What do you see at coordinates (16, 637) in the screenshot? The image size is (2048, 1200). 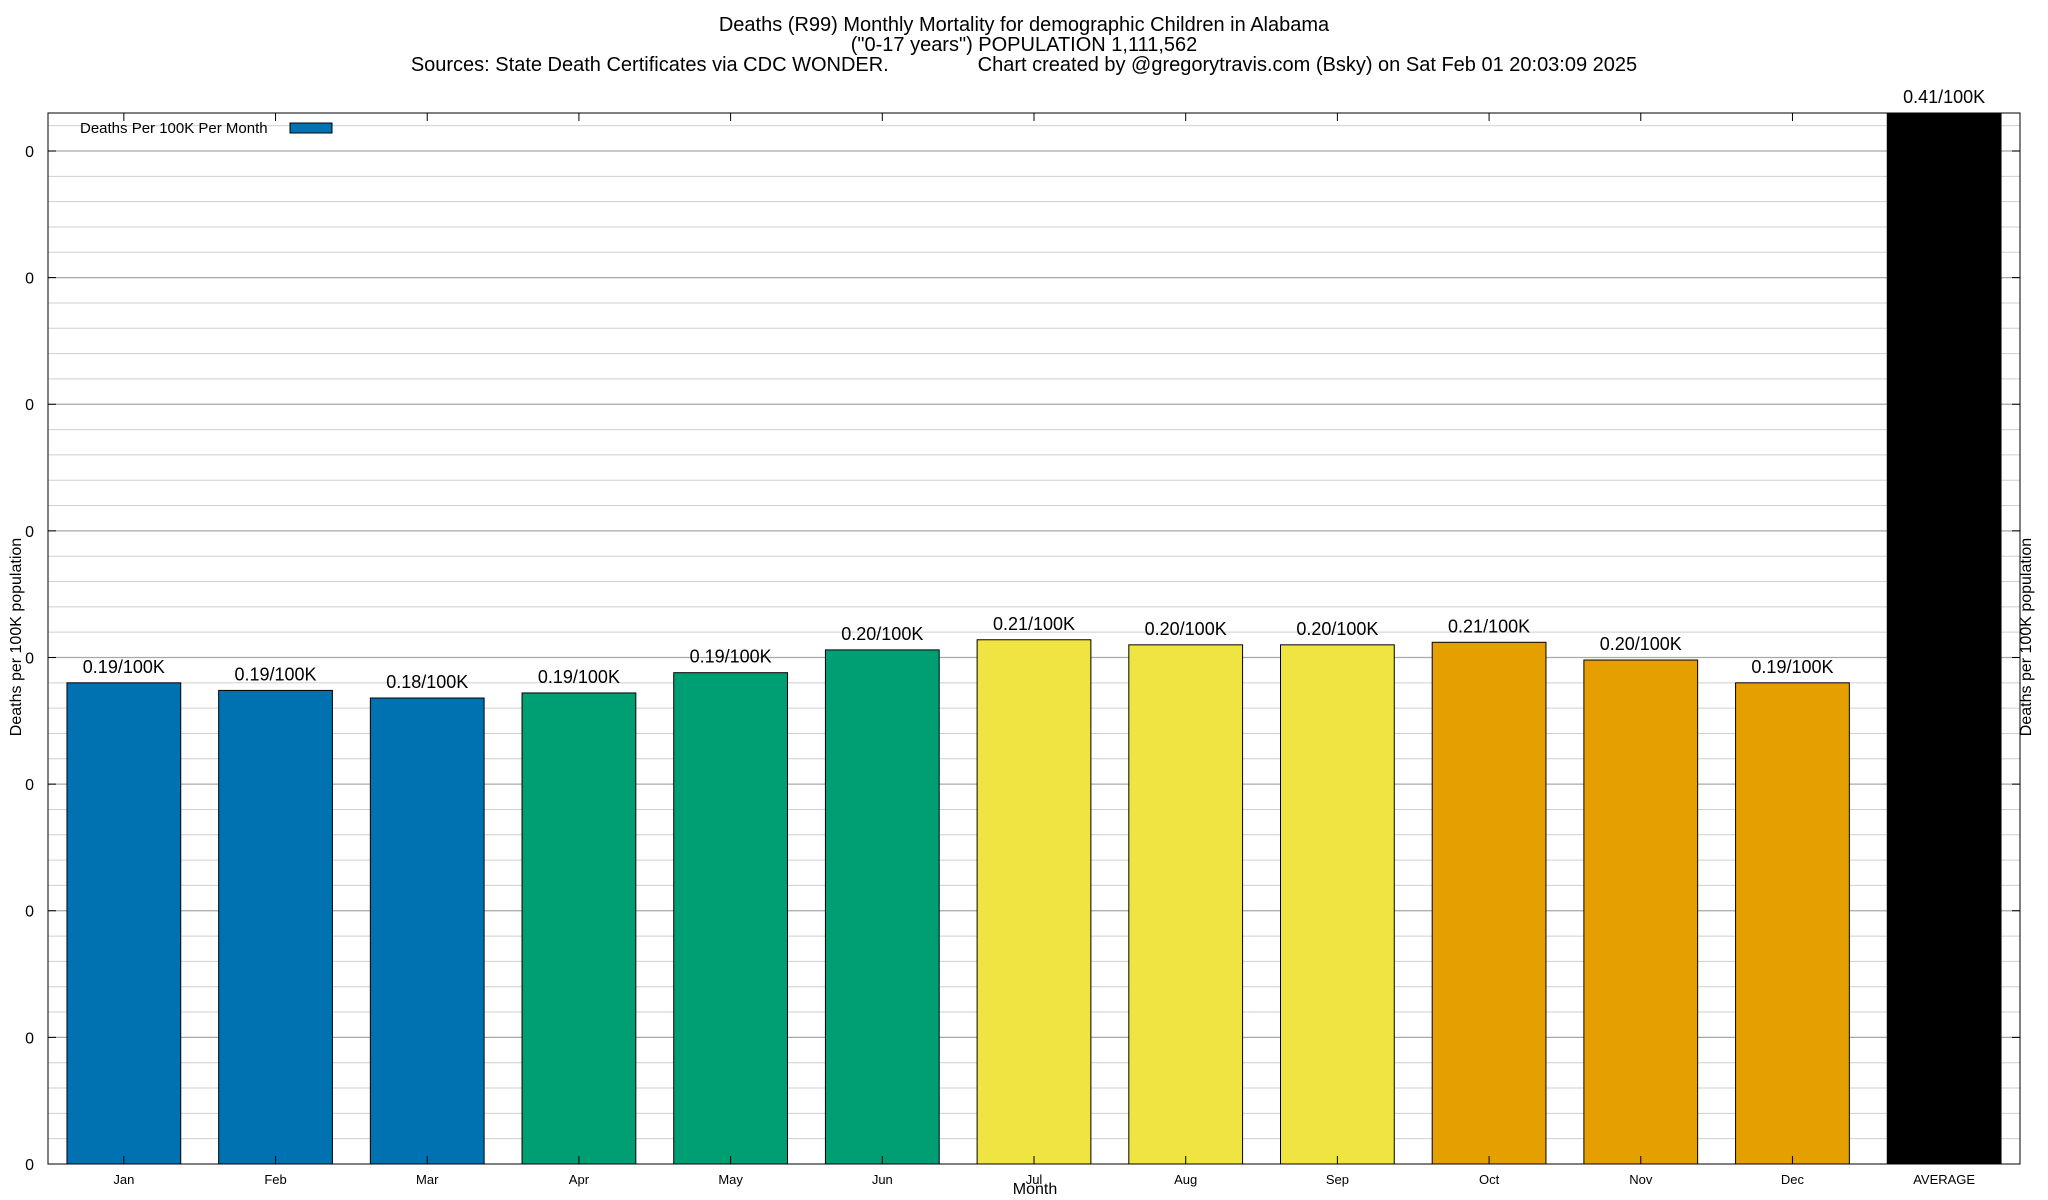 I see `y-axis-title: Deaths per 100K population` at bounding box center [16, 637].